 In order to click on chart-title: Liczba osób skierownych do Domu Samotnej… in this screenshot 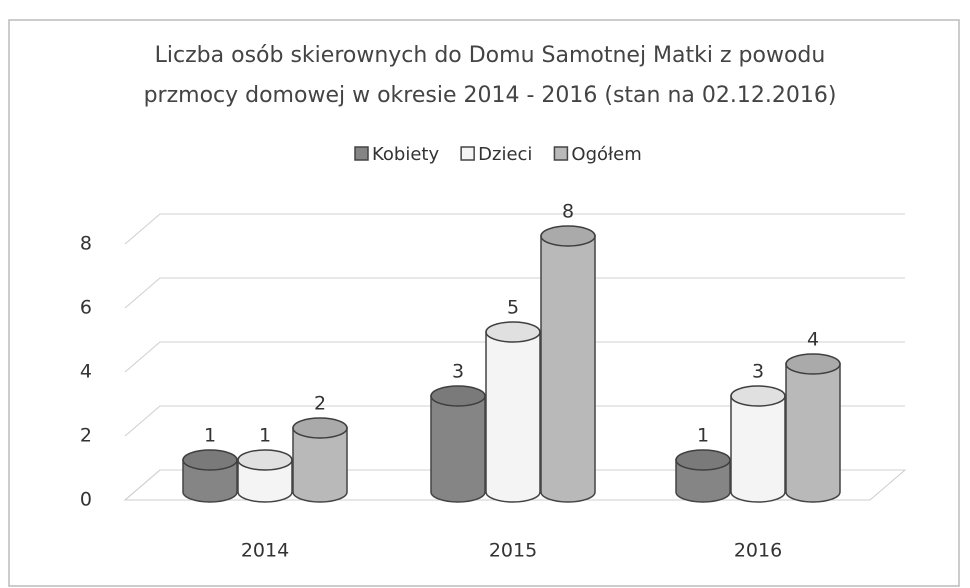, I will do `click(490, 55)`.